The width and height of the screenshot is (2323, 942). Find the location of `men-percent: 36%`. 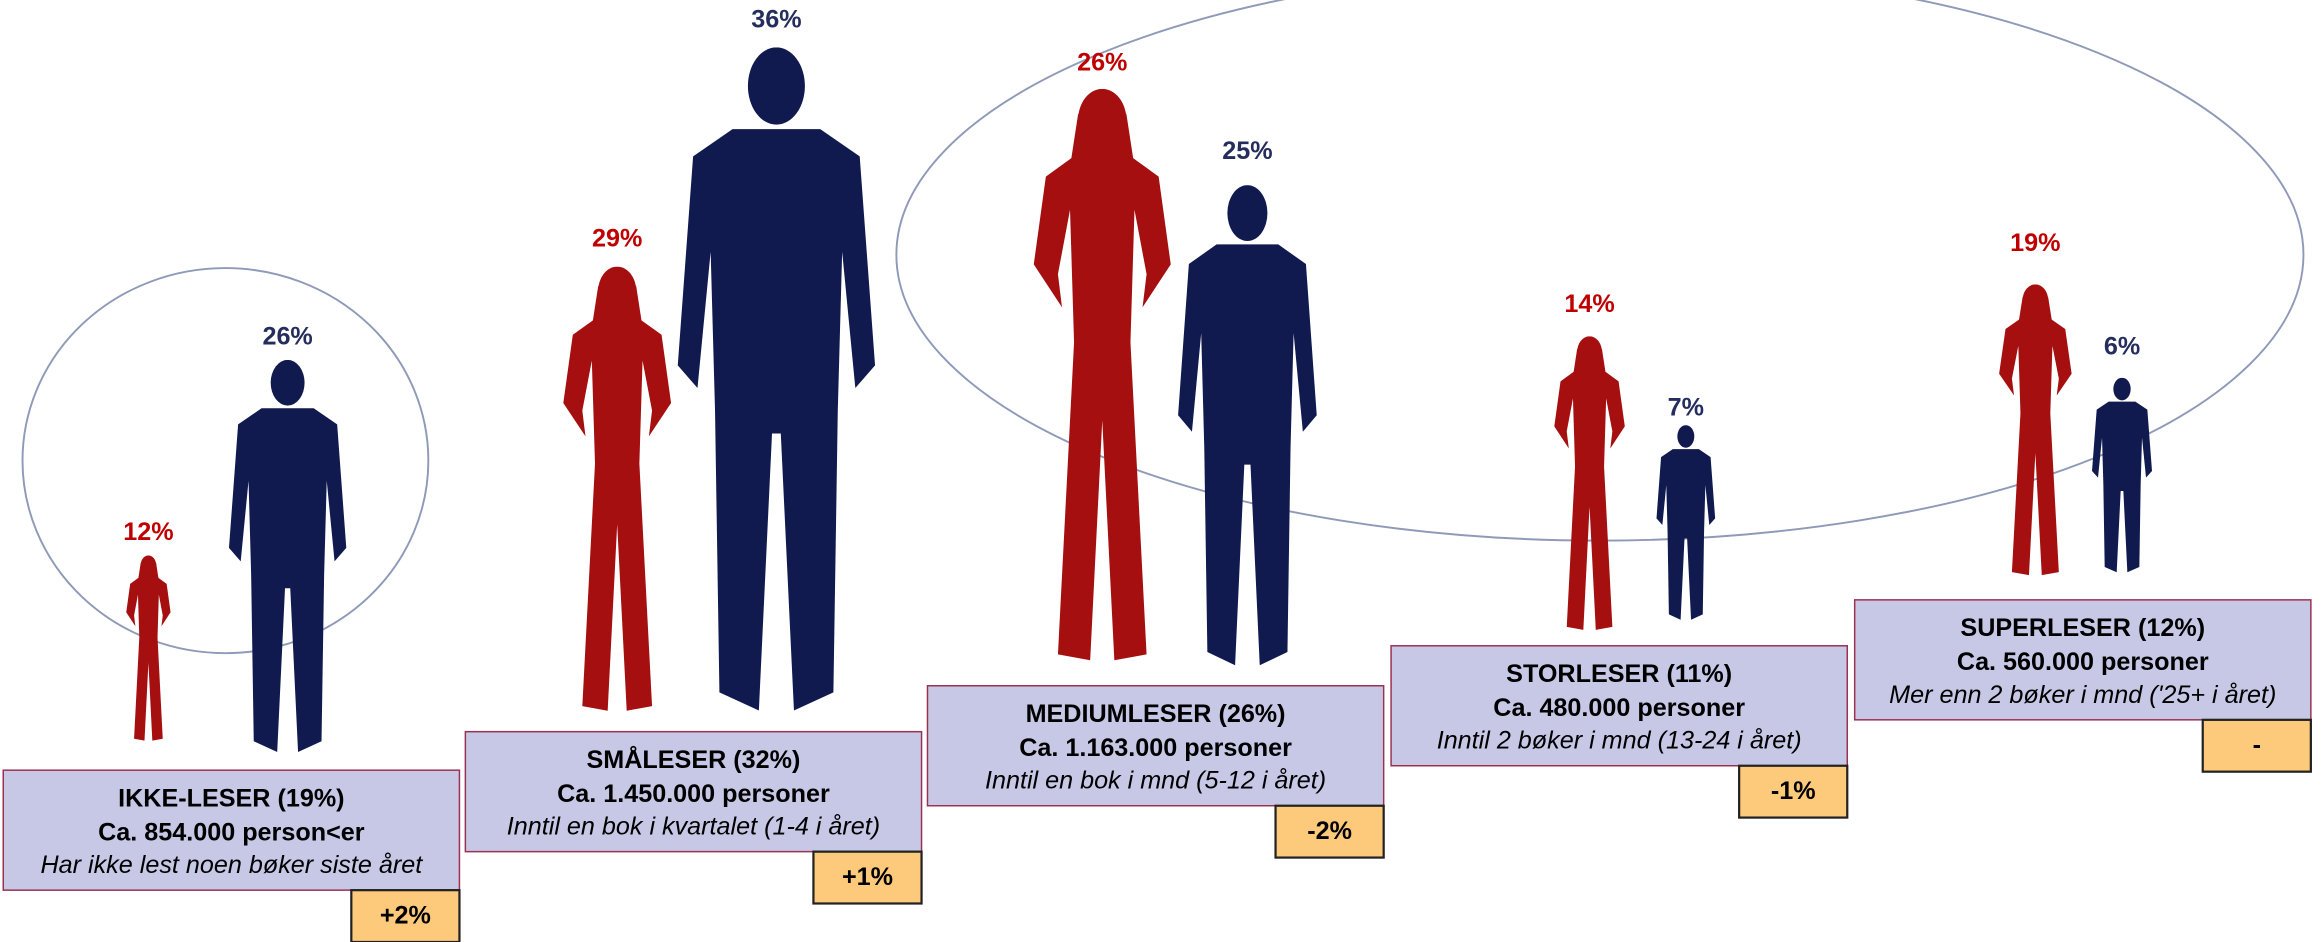

men-percent: 36% is located at coordinates (776, 19).